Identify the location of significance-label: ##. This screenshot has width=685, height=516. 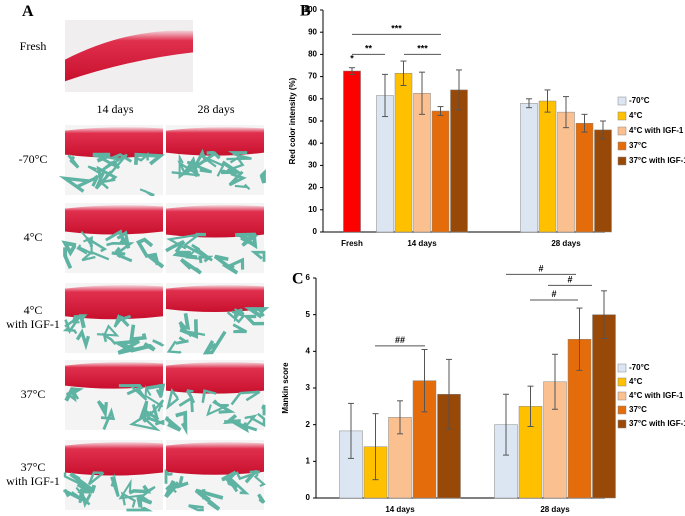
(400, 340).